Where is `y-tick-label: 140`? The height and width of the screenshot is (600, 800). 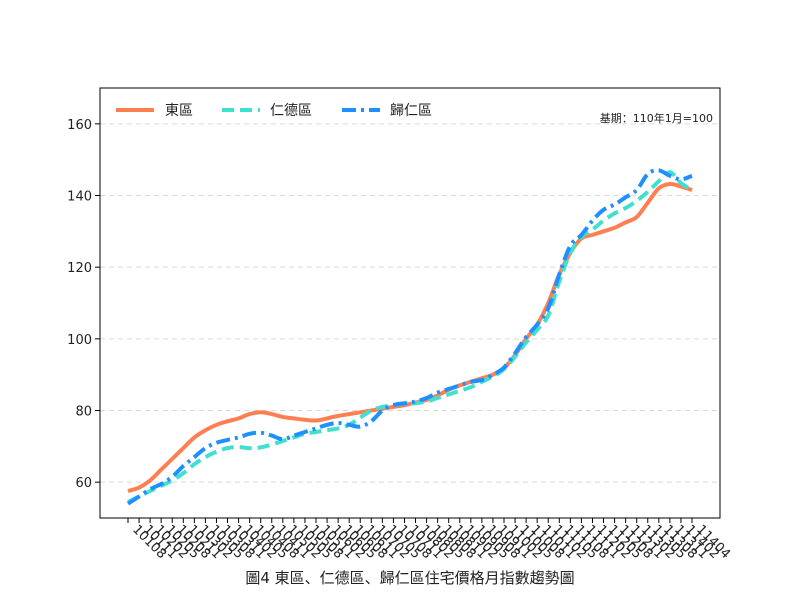 y-tick-label: 140 is located at coordinates (79, 197).